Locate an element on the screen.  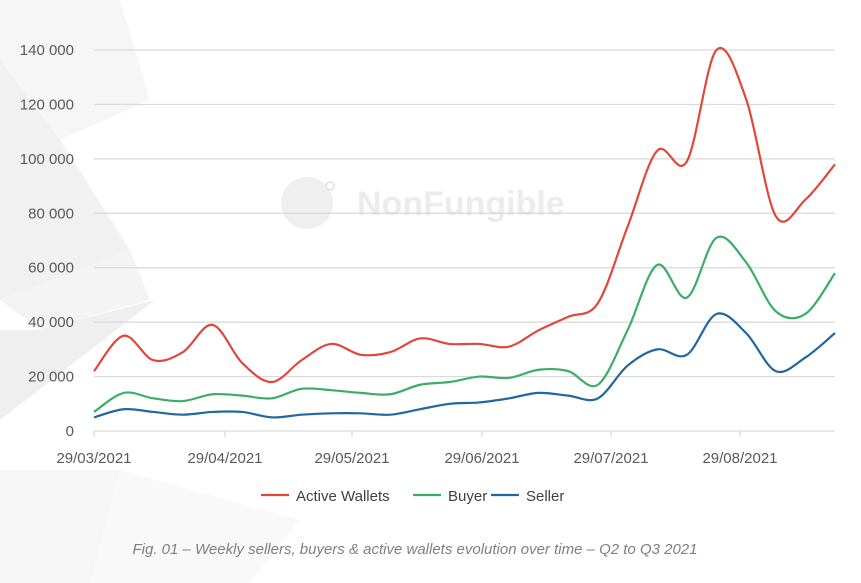
legend-label: Buyer is located at coordinates (467, 496).